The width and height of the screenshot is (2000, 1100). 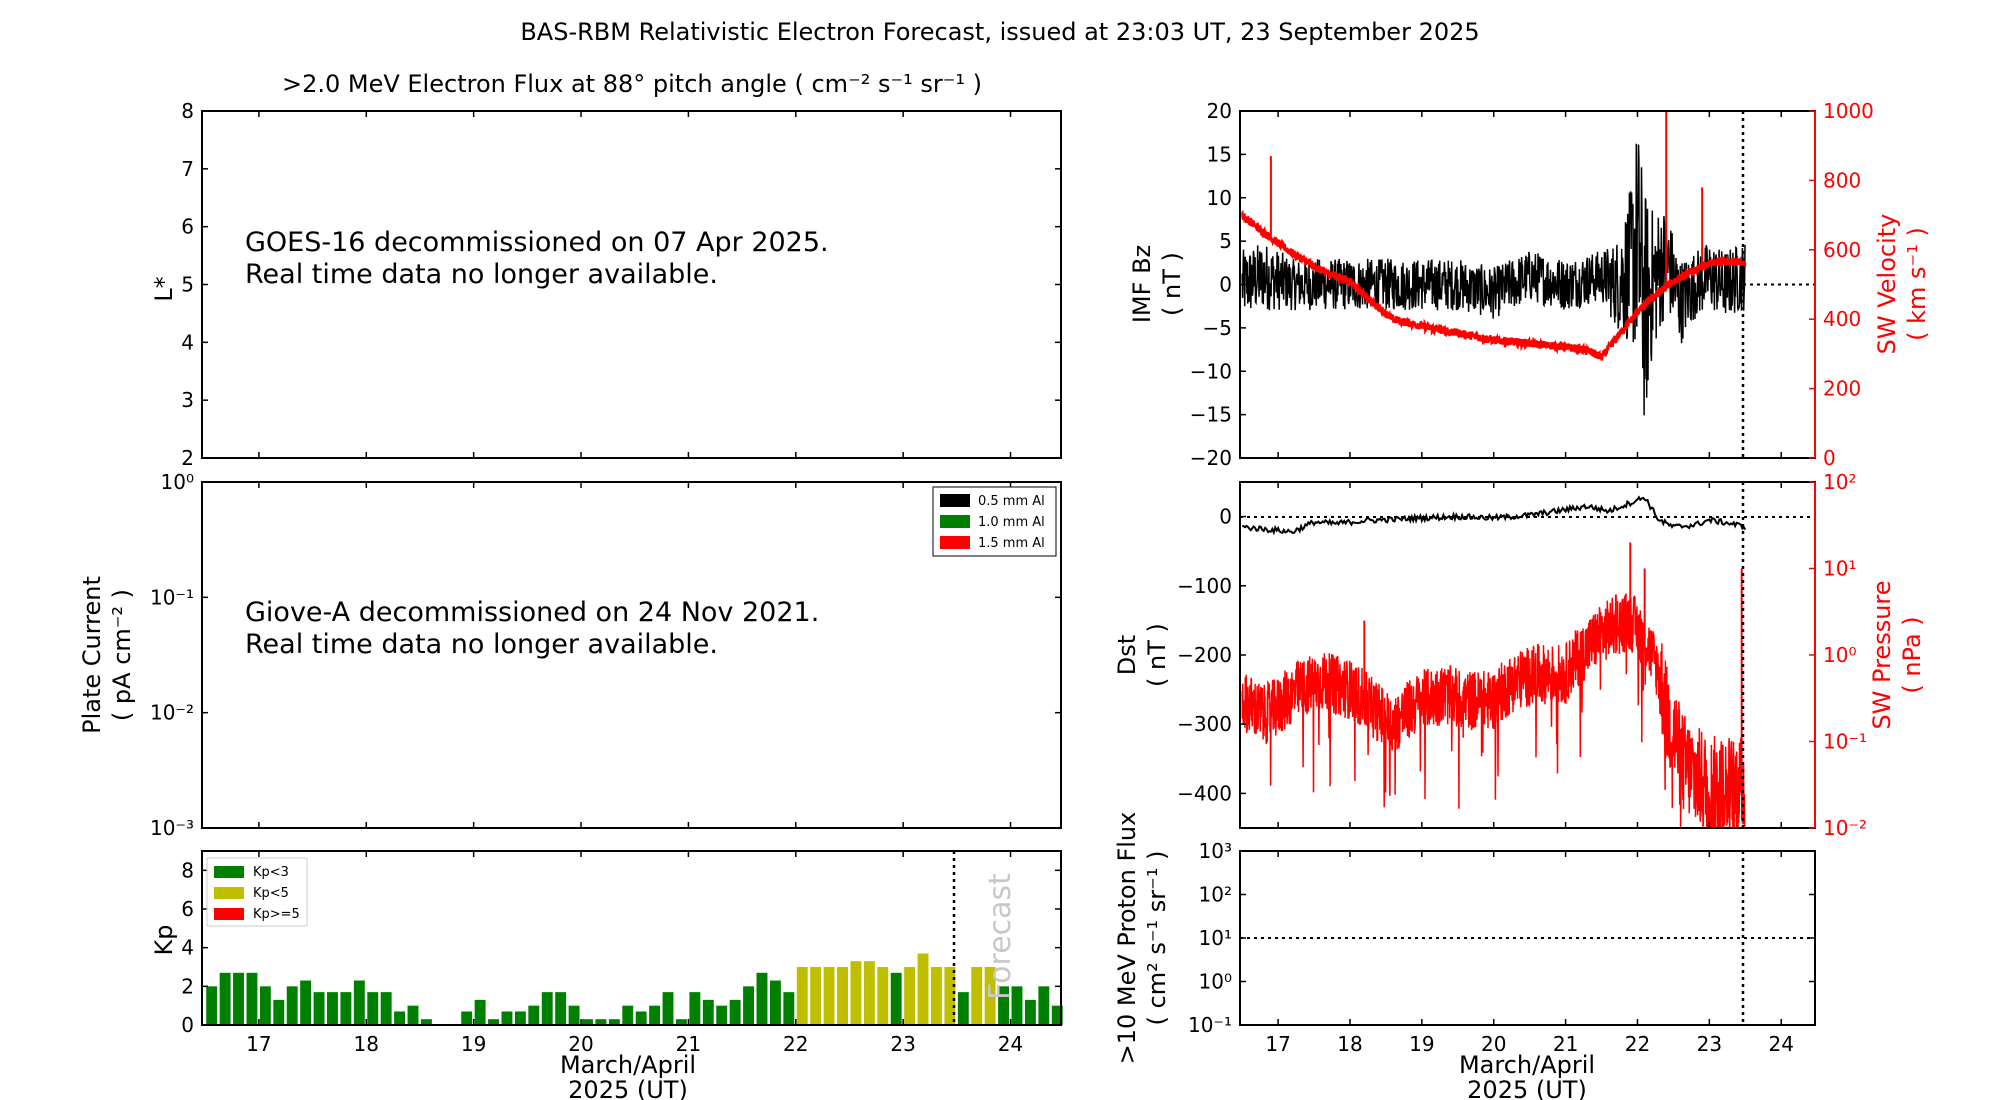 What do you see at coordinates (1917, 284) in the screenshot?
I see `sw-velocity-ylabel-line2: ( km s⁻¹ )` at bounding box center [1917, 284].